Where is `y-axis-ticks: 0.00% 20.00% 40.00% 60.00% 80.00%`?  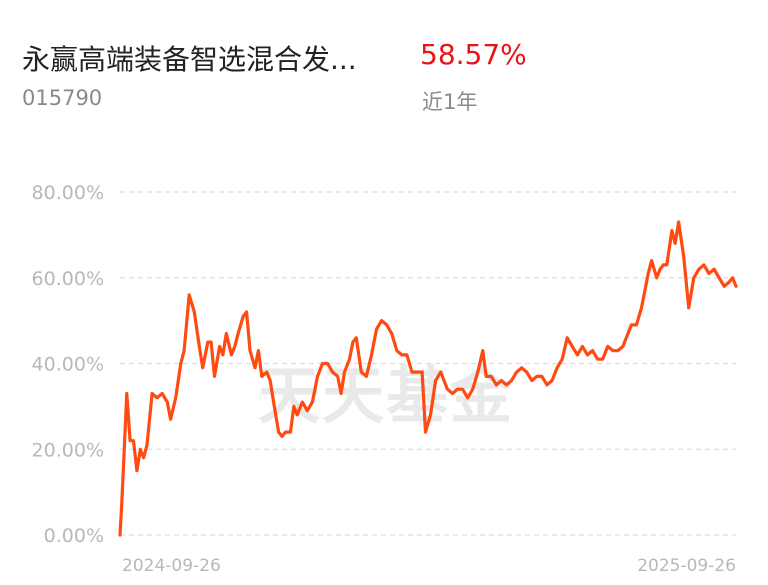 y-axis-ticks: 0.00% 20.00% 40.00% 60.00% 80.00% is located at coordinates (68, 364).